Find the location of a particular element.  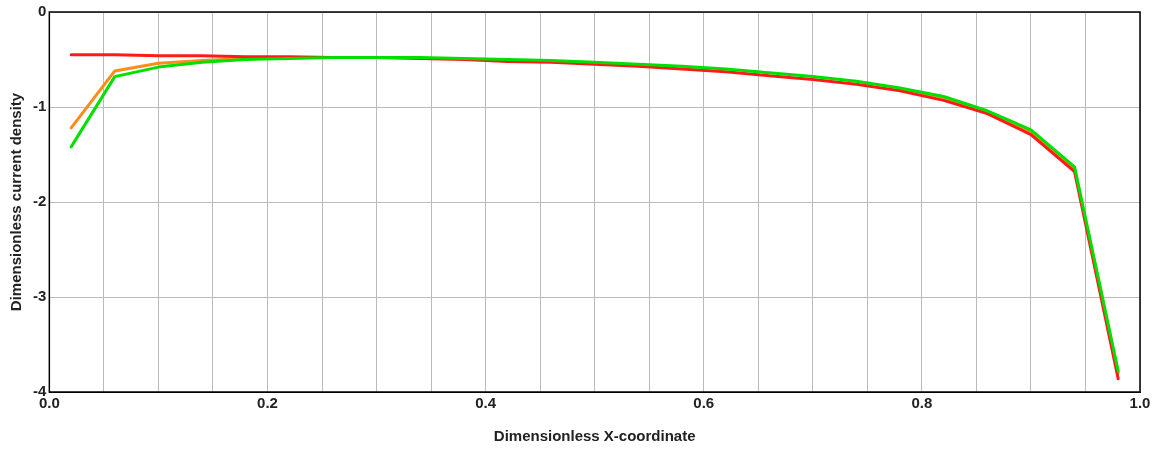

x-tick-label: 0.6 is located at coordinates (704, 403).